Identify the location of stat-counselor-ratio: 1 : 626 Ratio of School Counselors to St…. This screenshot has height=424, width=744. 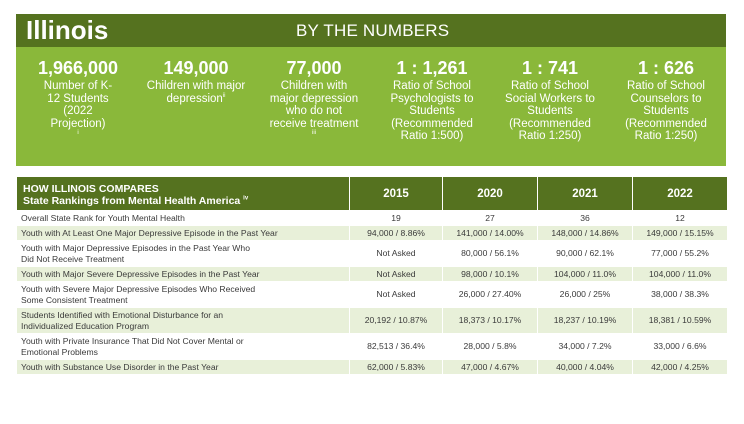
(666, 100).